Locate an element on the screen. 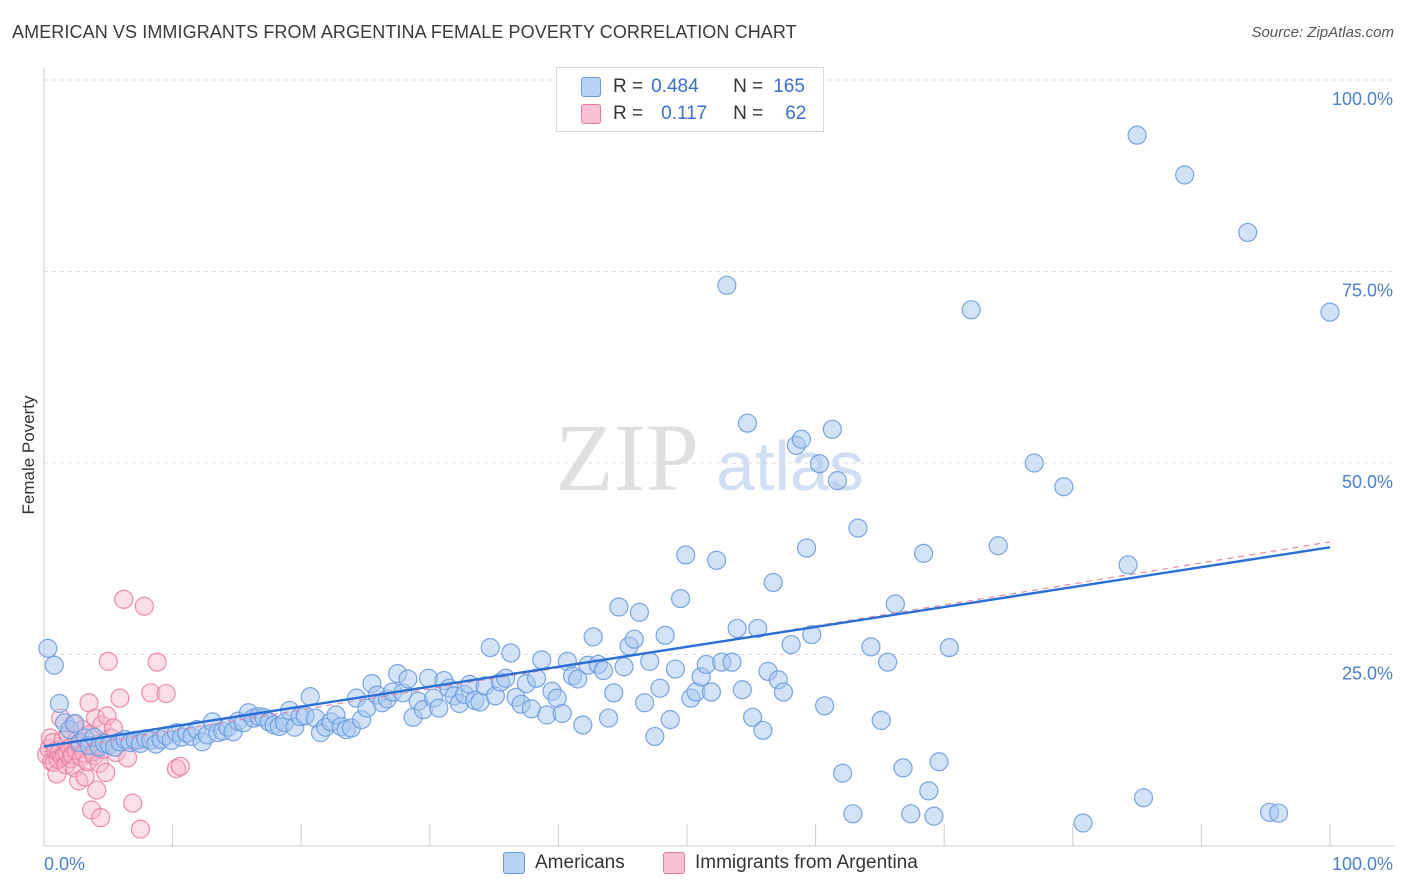  x-tick-label: 100.0% is located at coordinates (1362, 864).